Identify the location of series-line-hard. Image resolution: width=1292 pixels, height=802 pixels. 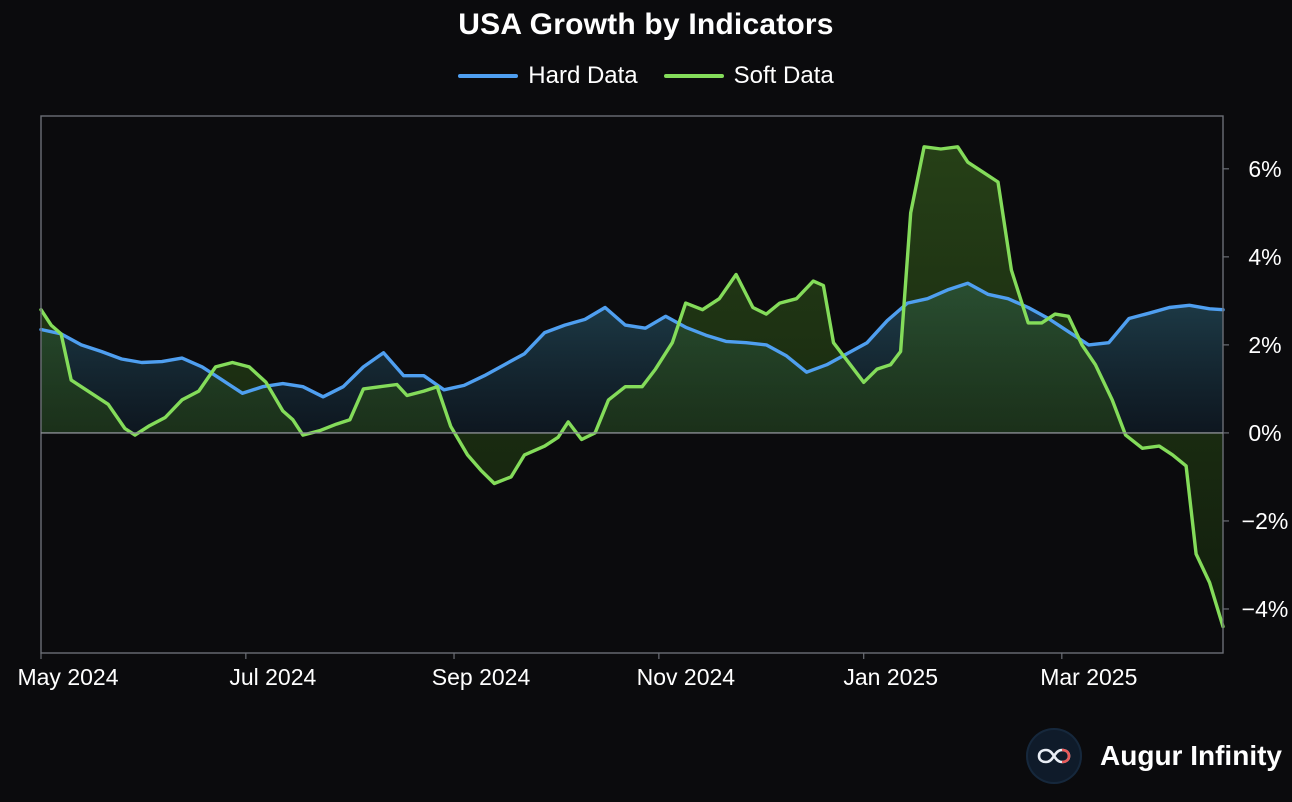
(632, 340).